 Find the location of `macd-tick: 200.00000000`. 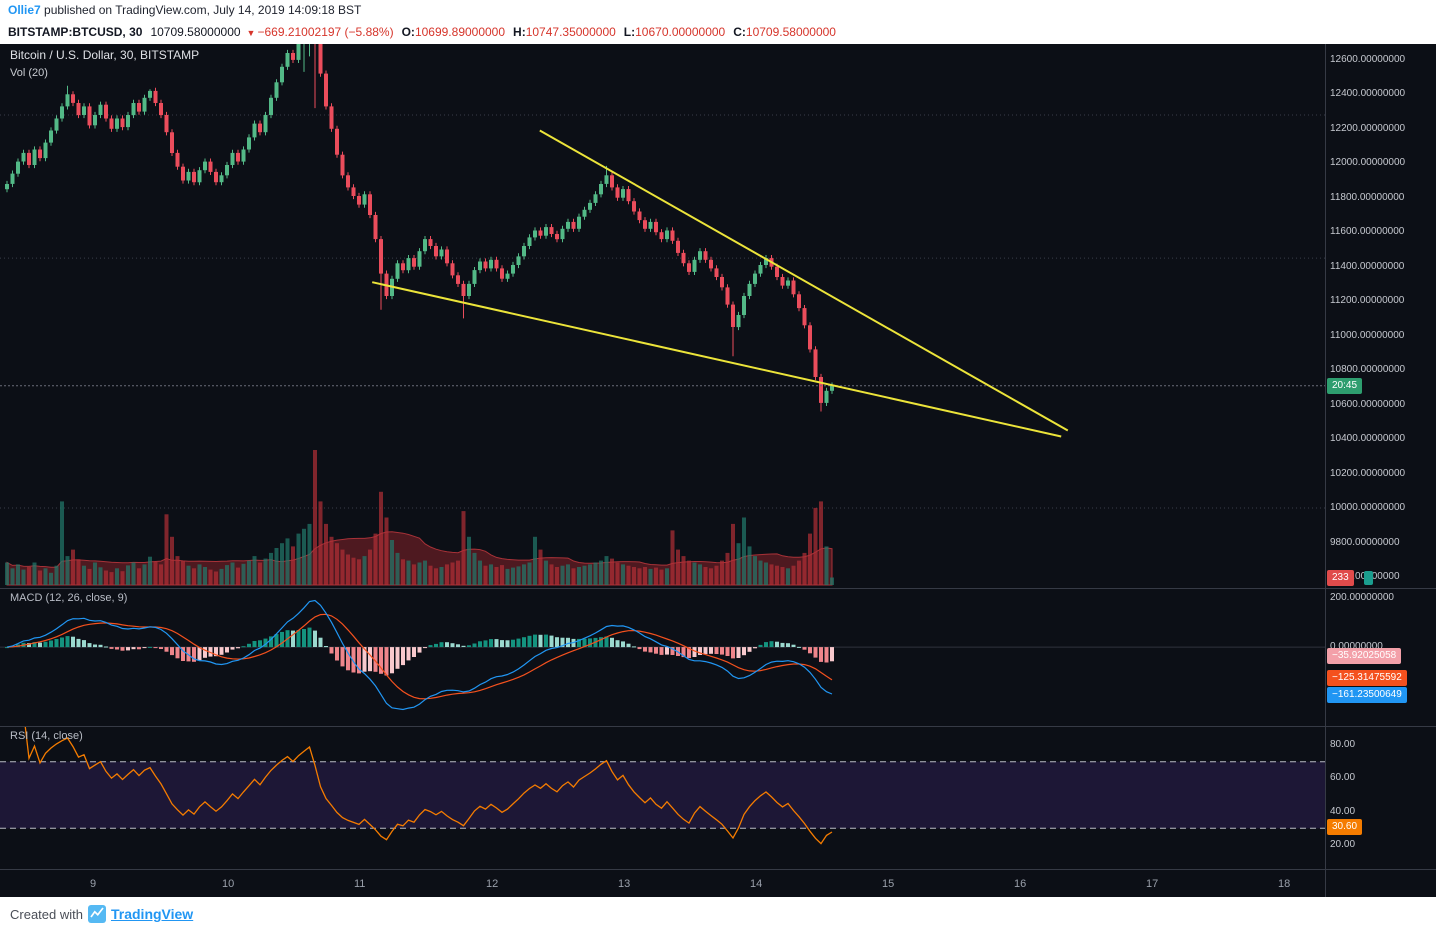

macd-tick: 200.00000000 is located at coordinates (1362, 597).